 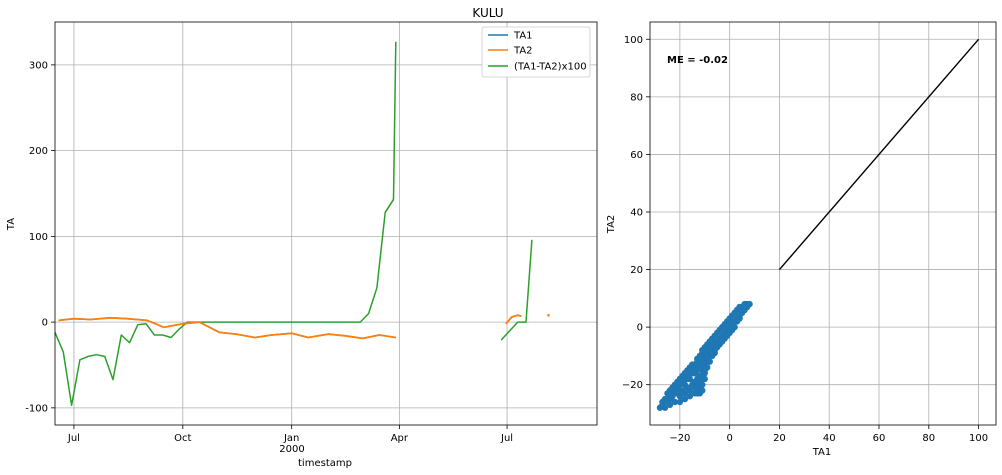 What do you see at coordinates (822, 452) in the screenshot?
I see `scatter-x-axis-label: TA1` at bounding box center [822, 452].